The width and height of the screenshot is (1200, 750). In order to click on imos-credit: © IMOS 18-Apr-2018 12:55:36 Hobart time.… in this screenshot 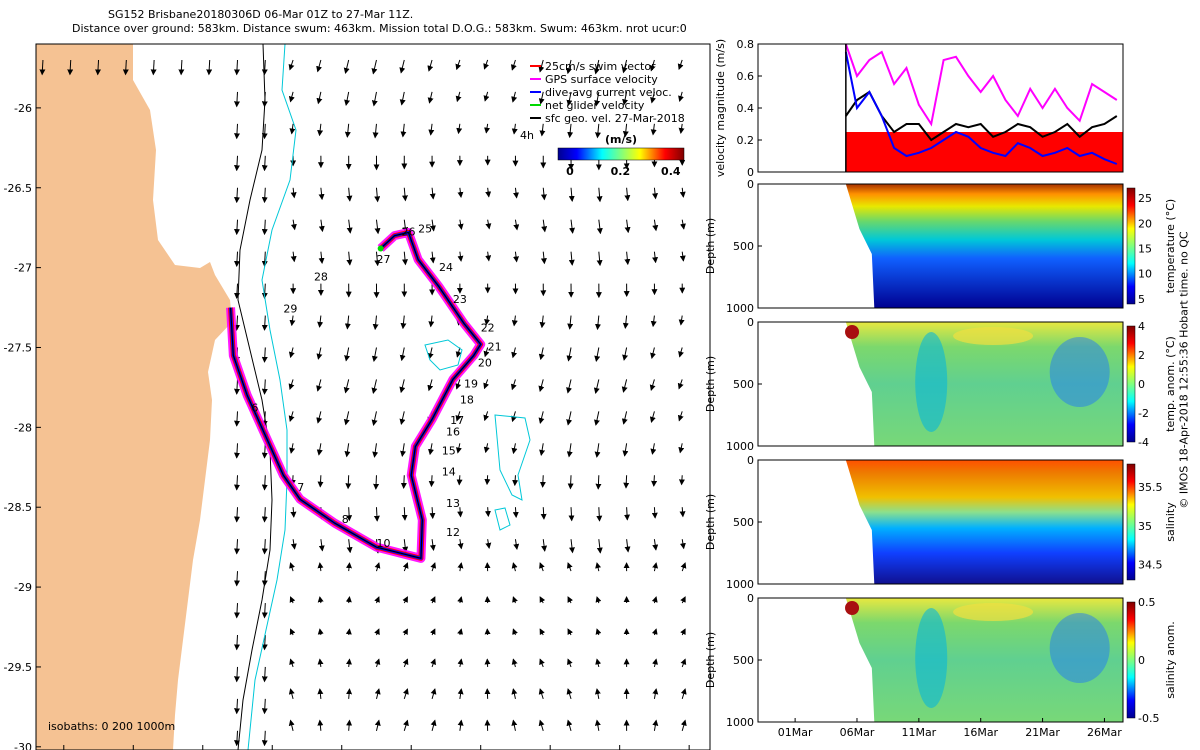, I will do `click(1184, 370)`.